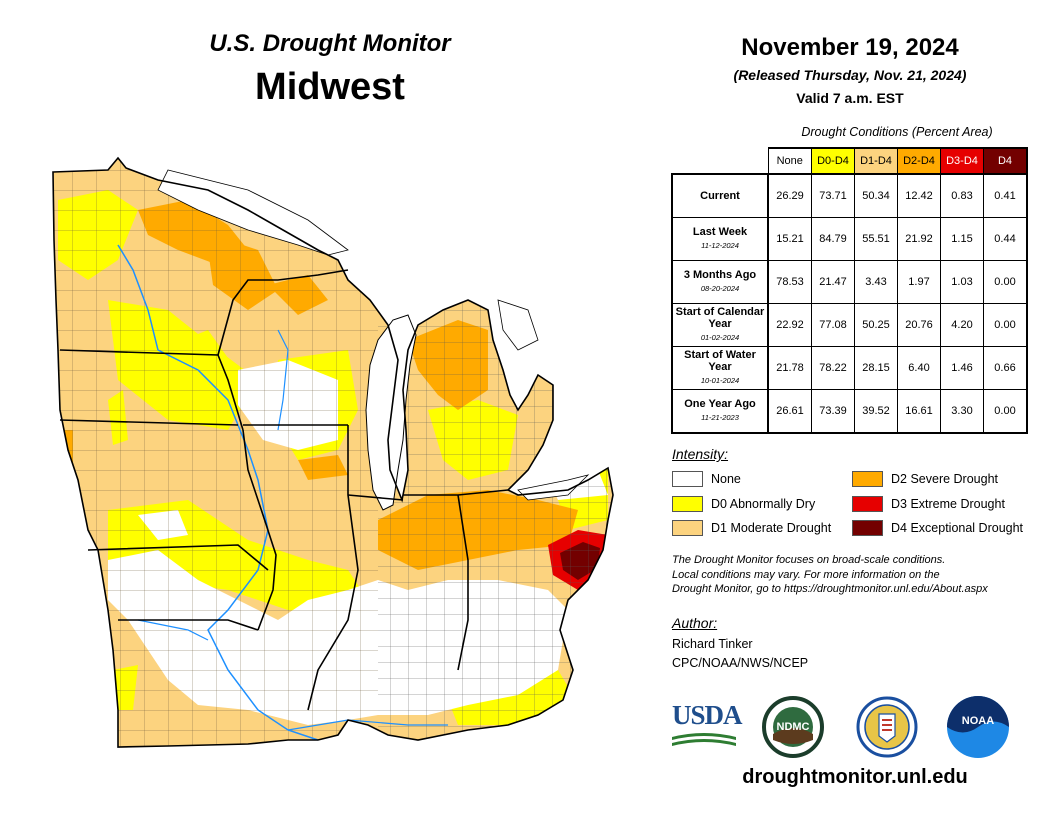  Describe the element at coordinates (720, 245) in the screenshot. I see `row-date: 11-12-2024` at that location.